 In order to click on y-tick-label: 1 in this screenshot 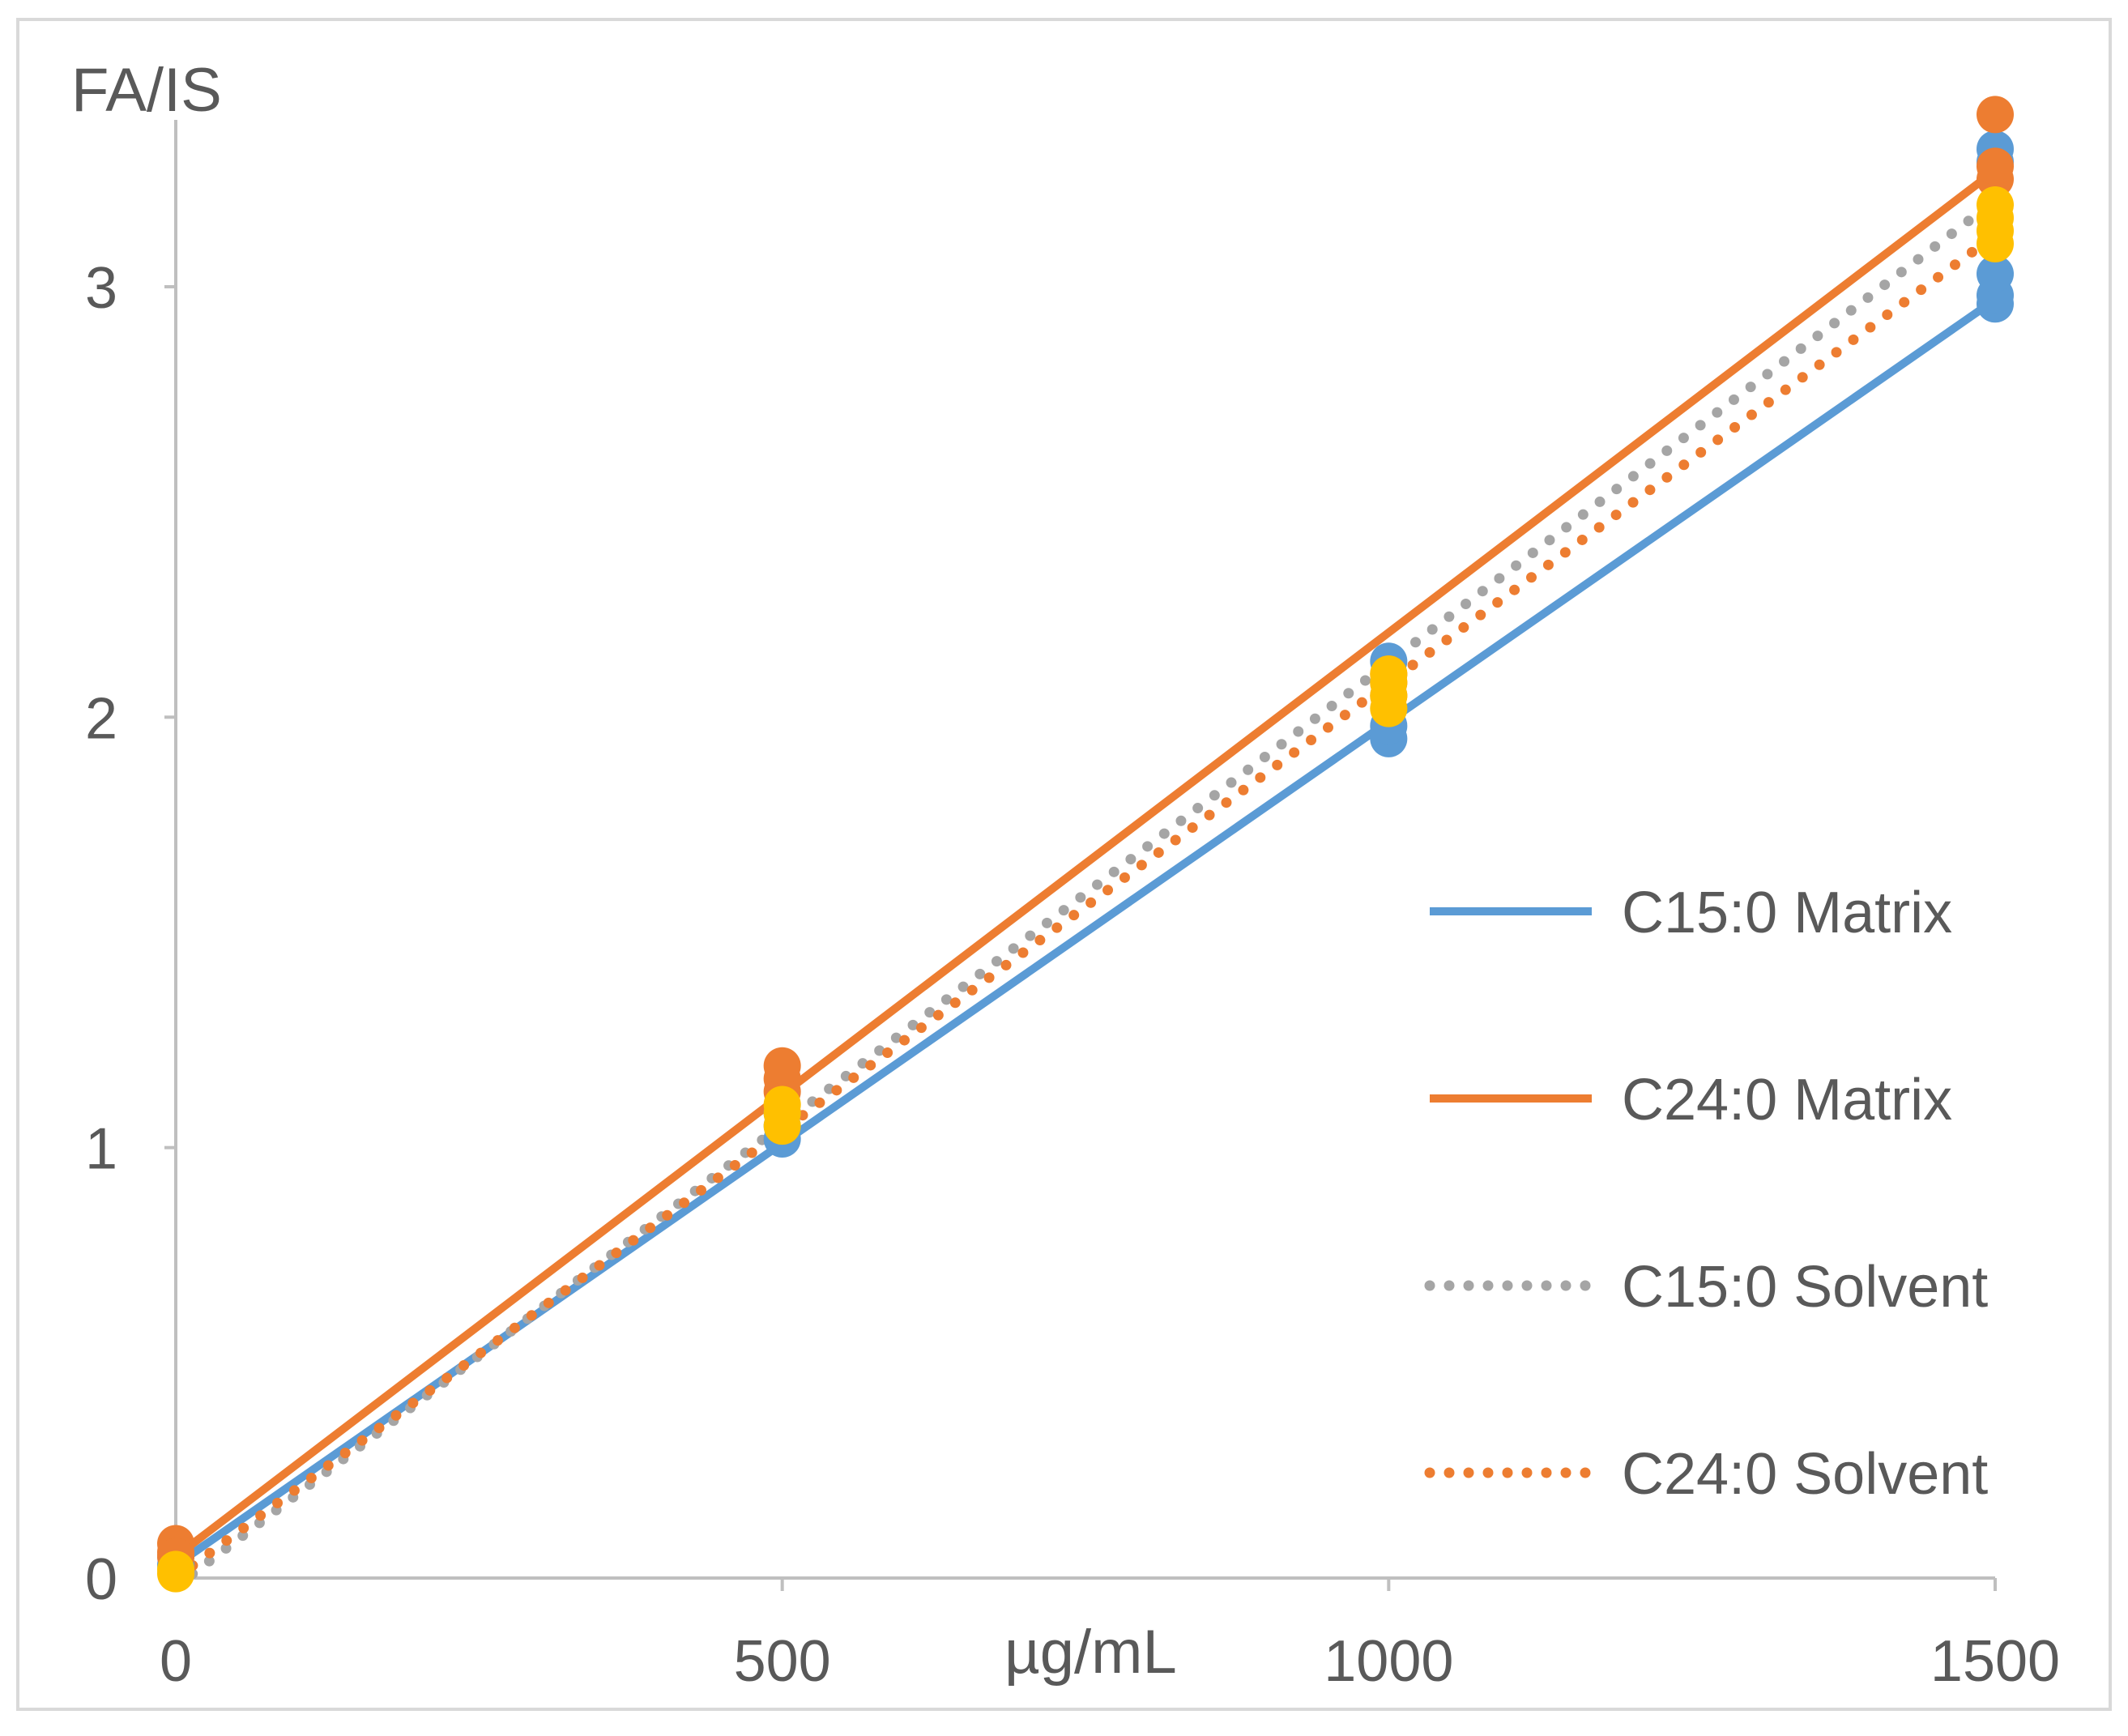, I will do `click(101, 1149)`.